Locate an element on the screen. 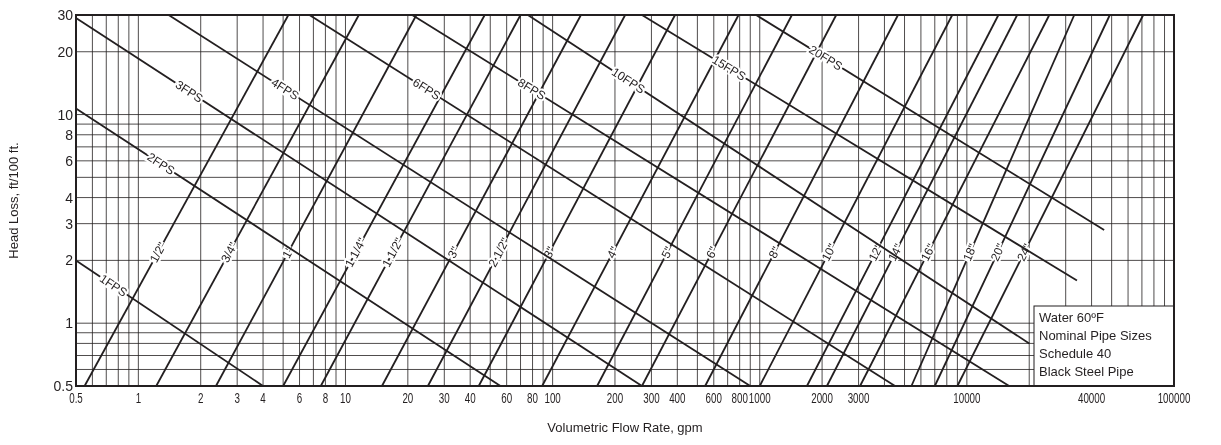 Image resolution: width=1221 pixels, height=445 pixels. y-tick-label: 10 is located at coordinates (65, 114).